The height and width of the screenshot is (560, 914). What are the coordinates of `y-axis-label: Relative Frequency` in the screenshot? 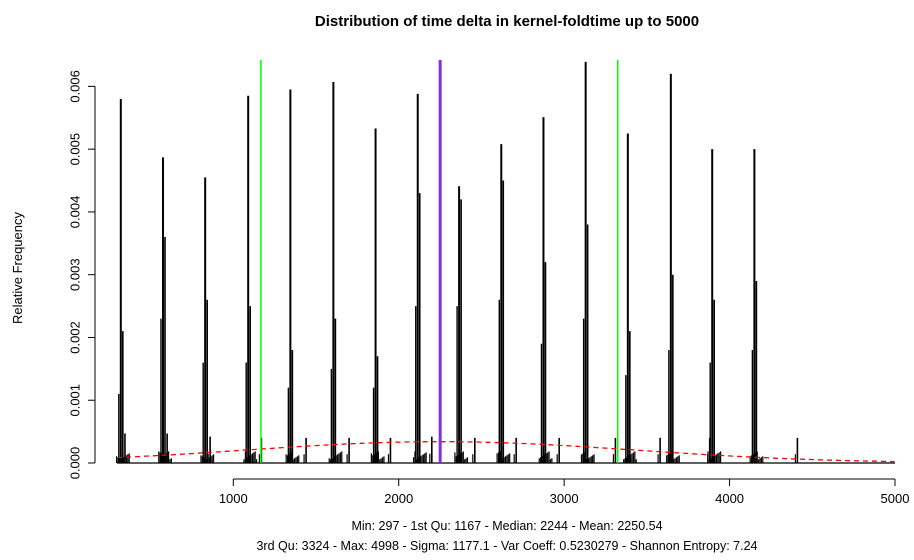 It's located at (17, 268).